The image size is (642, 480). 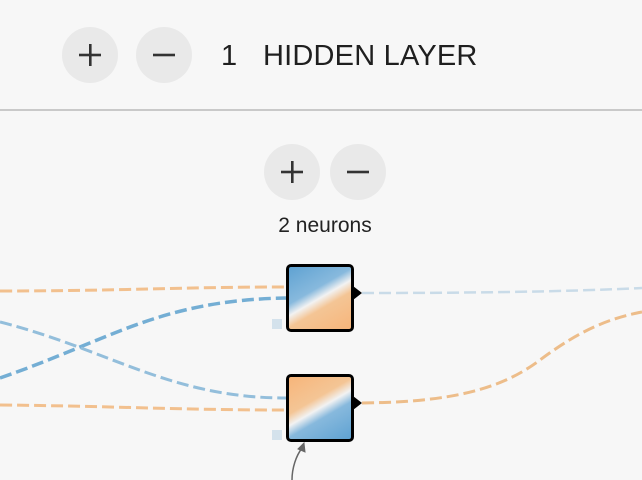 What do you see at coordinates (277, 435) in the screenshot?
I see `neuron-2-bias` at bounding box center [277, 435].